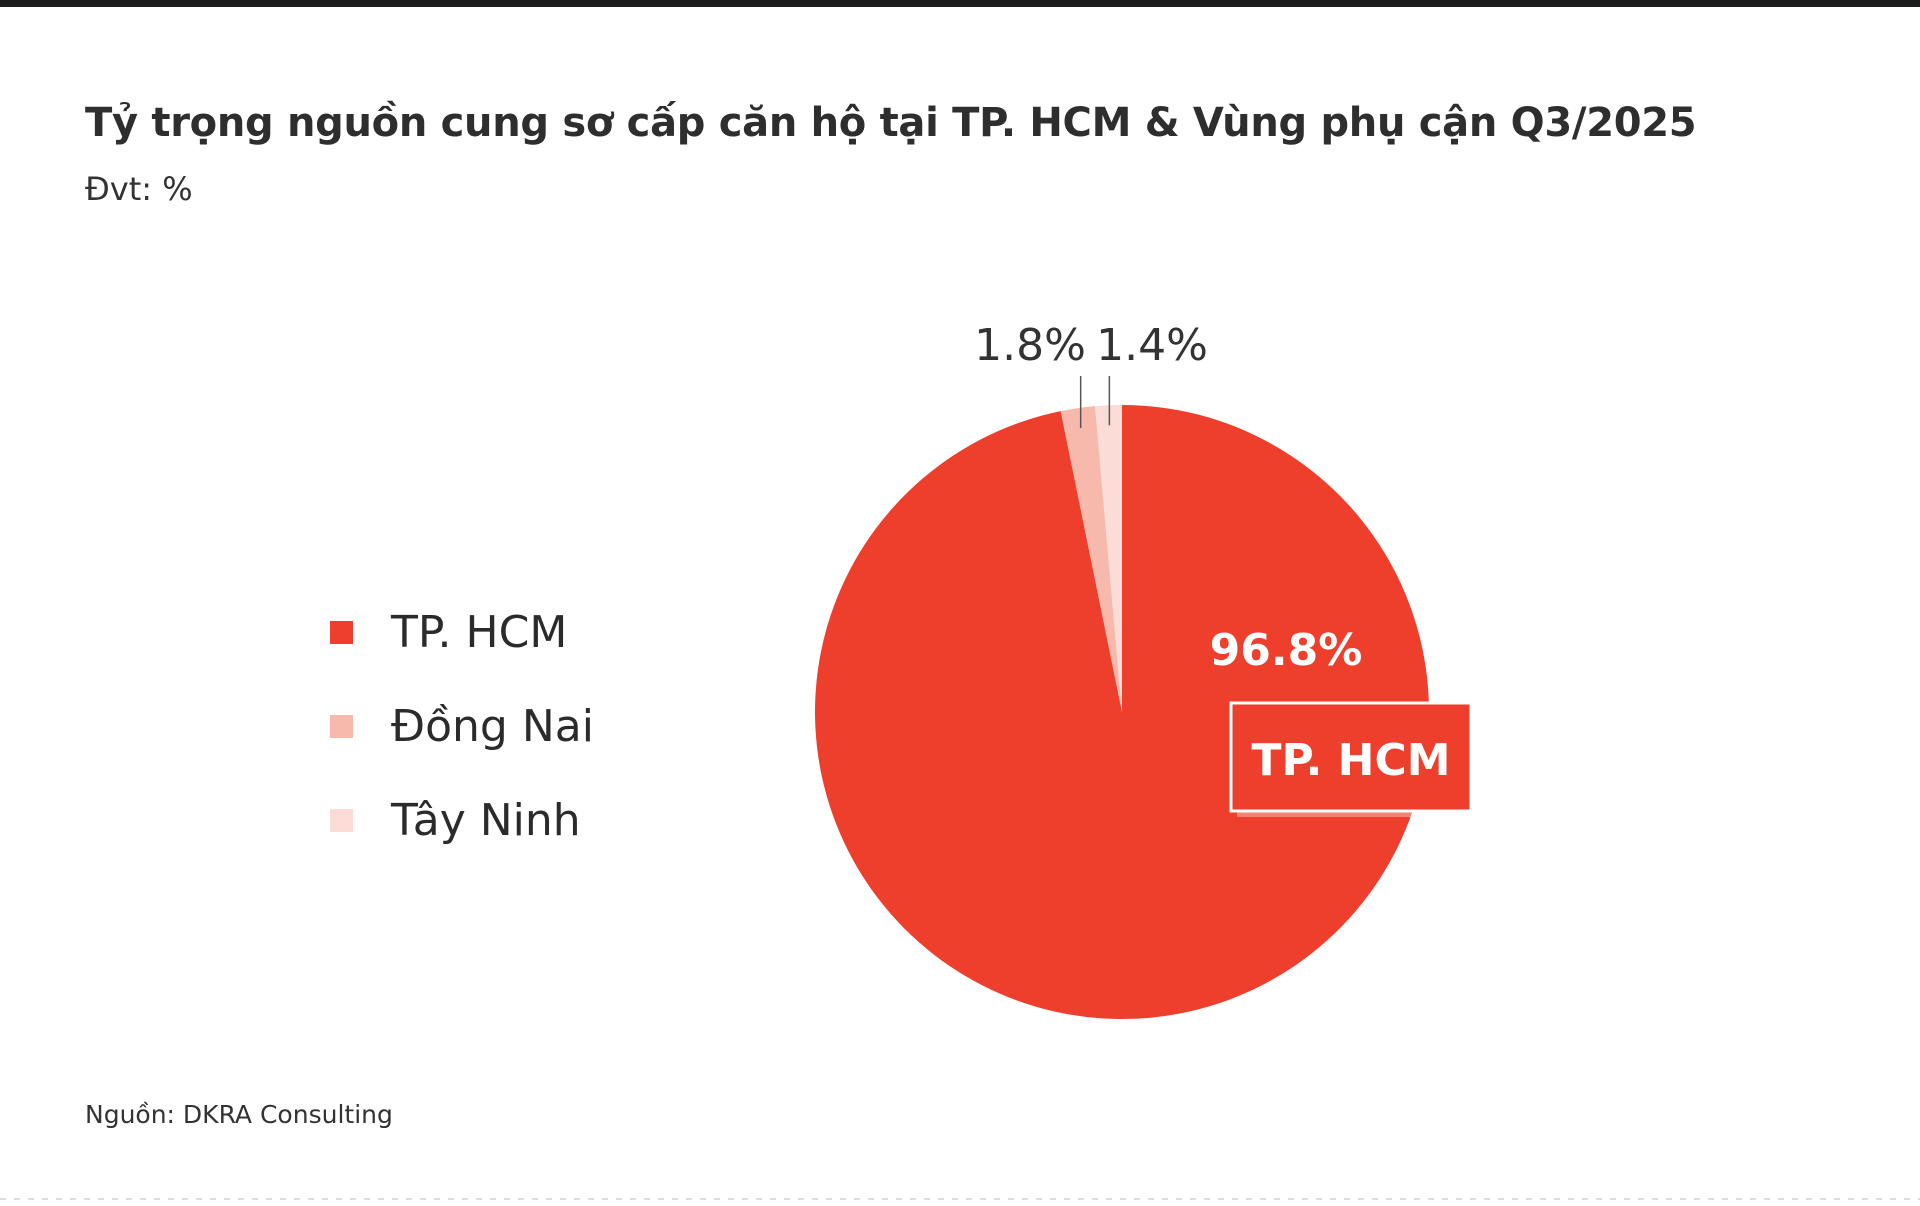 This screenshot has width=1920, height=1206. I want to click on legend-swatch-tay-ninh, so click(341, 820).